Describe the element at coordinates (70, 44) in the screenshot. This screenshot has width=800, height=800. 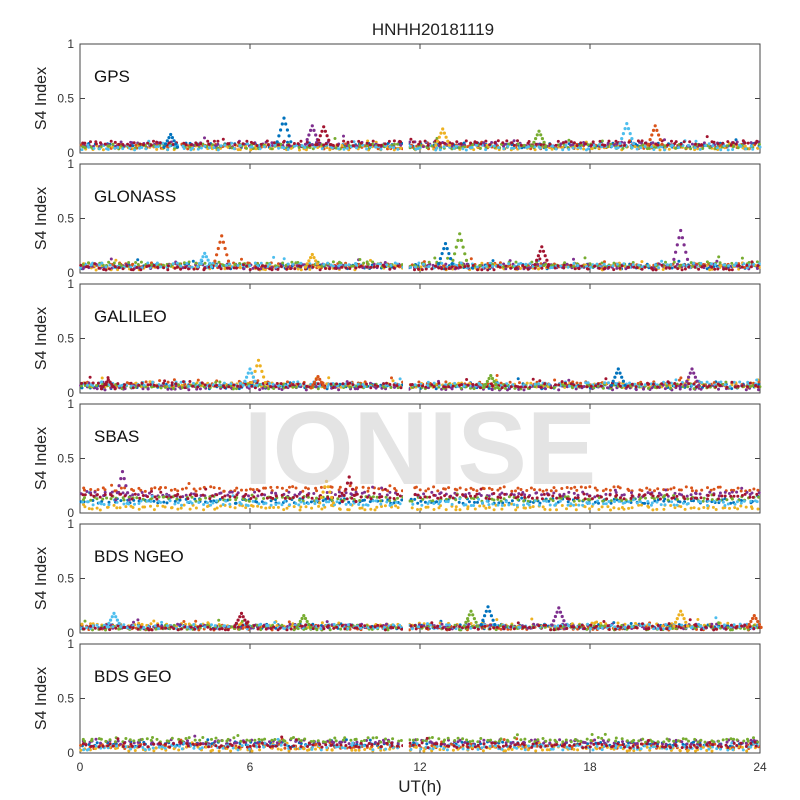
I see `y-tick-label: 1` at that location.